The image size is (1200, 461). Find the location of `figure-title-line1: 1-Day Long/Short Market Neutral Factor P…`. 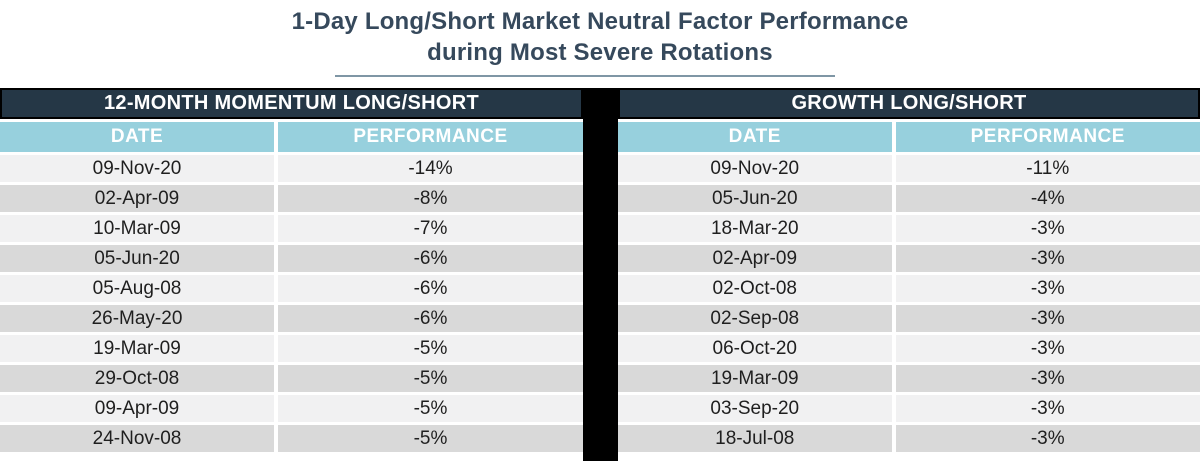

figure-title-line1: 1-Day Long/Short Market Neutral Factor P… is located at coordinates (600, 21).